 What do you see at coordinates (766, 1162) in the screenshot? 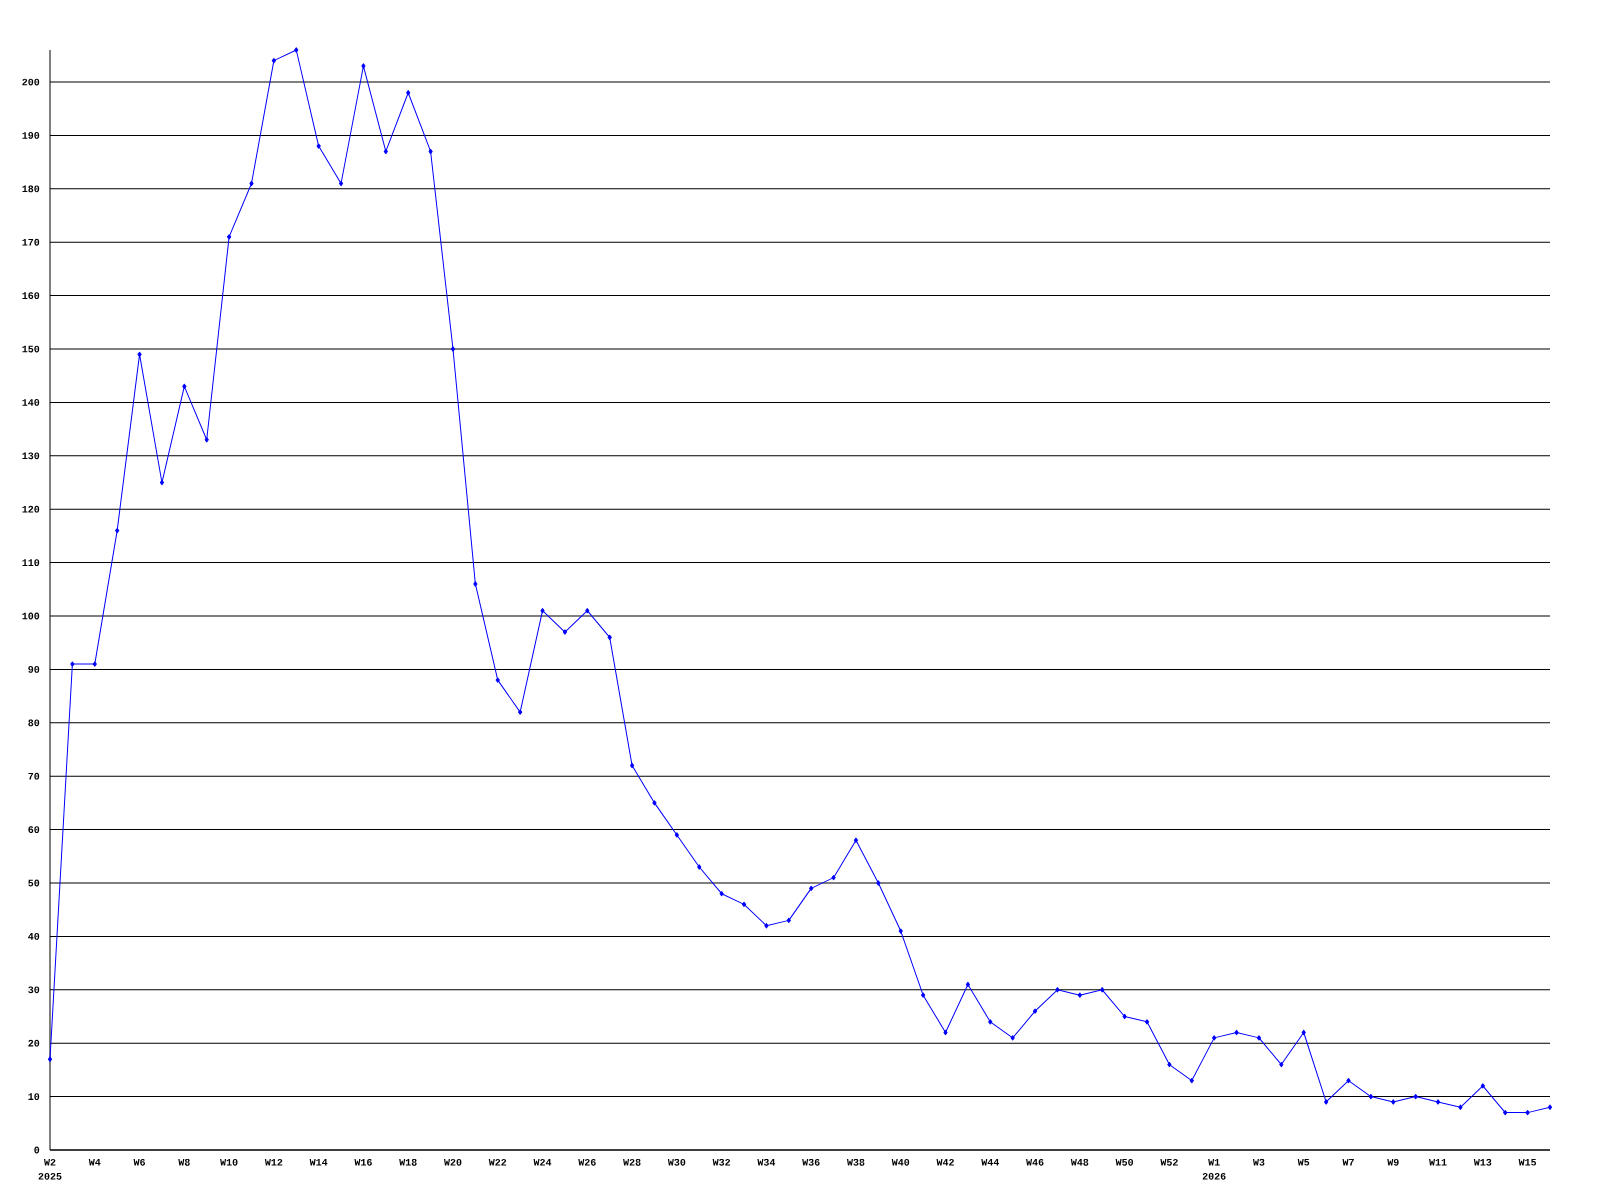
I see `x-tick-label: W34` at bounding box center [766, 1162].